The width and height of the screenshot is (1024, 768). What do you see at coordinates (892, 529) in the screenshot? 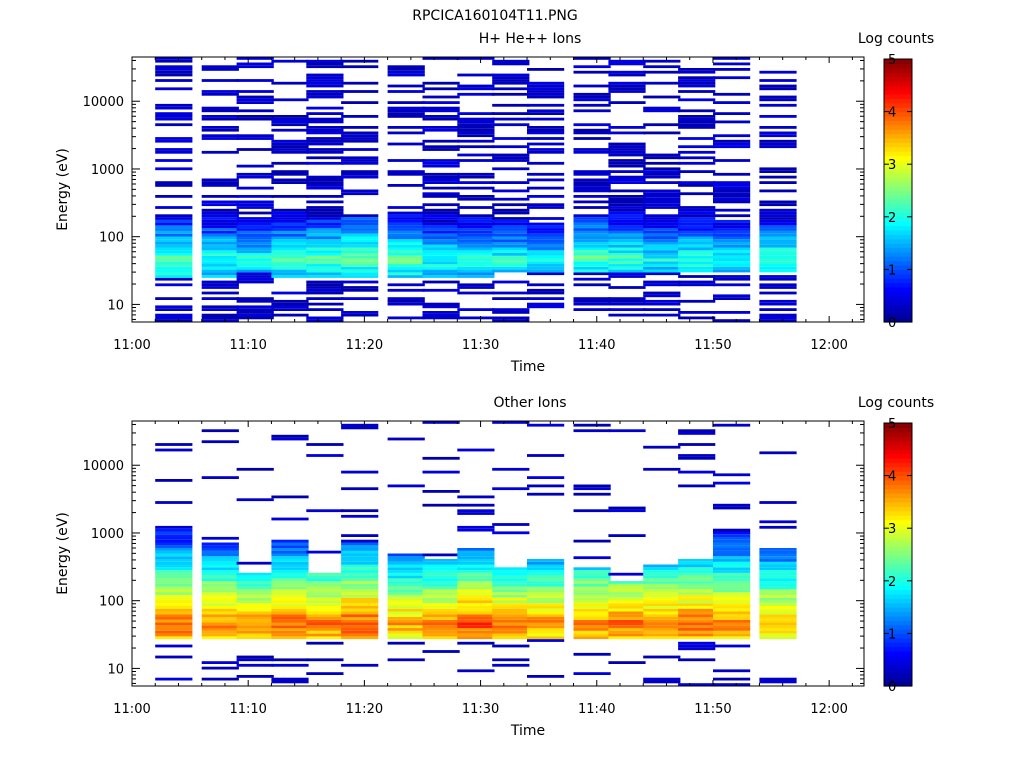
I see `colorbar-tick-label: 3` at bounding box center [892, 529].